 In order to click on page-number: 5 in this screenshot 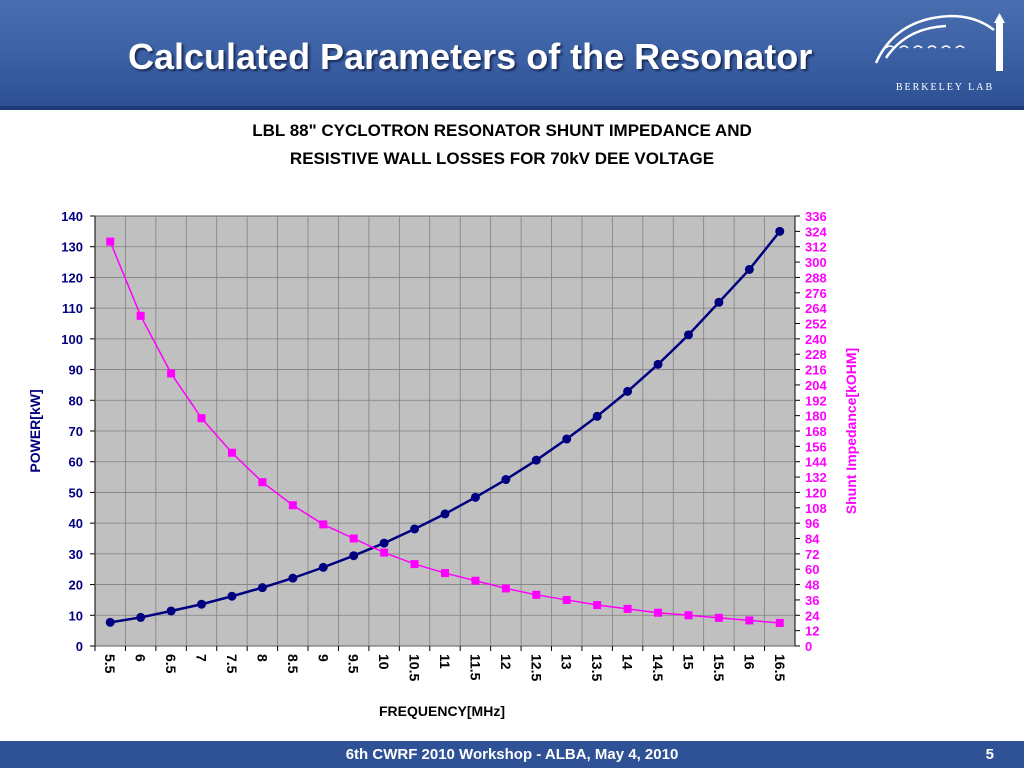, I will do `click(989, 754)`.